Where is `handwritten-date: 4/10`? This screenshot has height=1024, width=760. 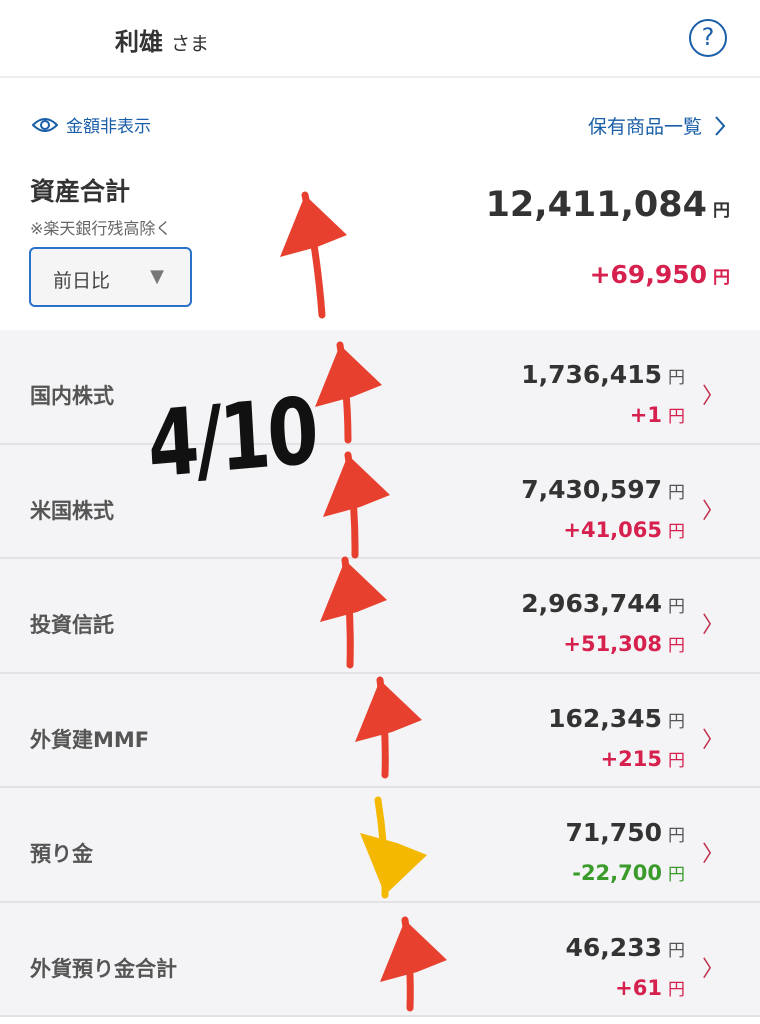
handwritten-date: 4/10 is located at coordinates (232, 438).